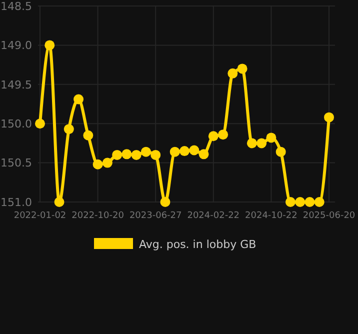 The image size is (358, 334). I want to click on x-tick-label: 2024-10-22, so click(271, 216).